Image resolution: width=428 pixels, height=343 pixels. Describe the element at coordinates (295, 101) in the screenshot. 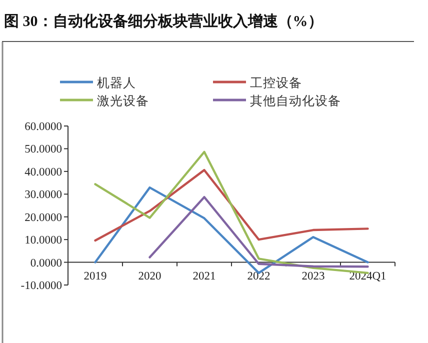

I see `legend-label: 其他自动化设备` at that location.